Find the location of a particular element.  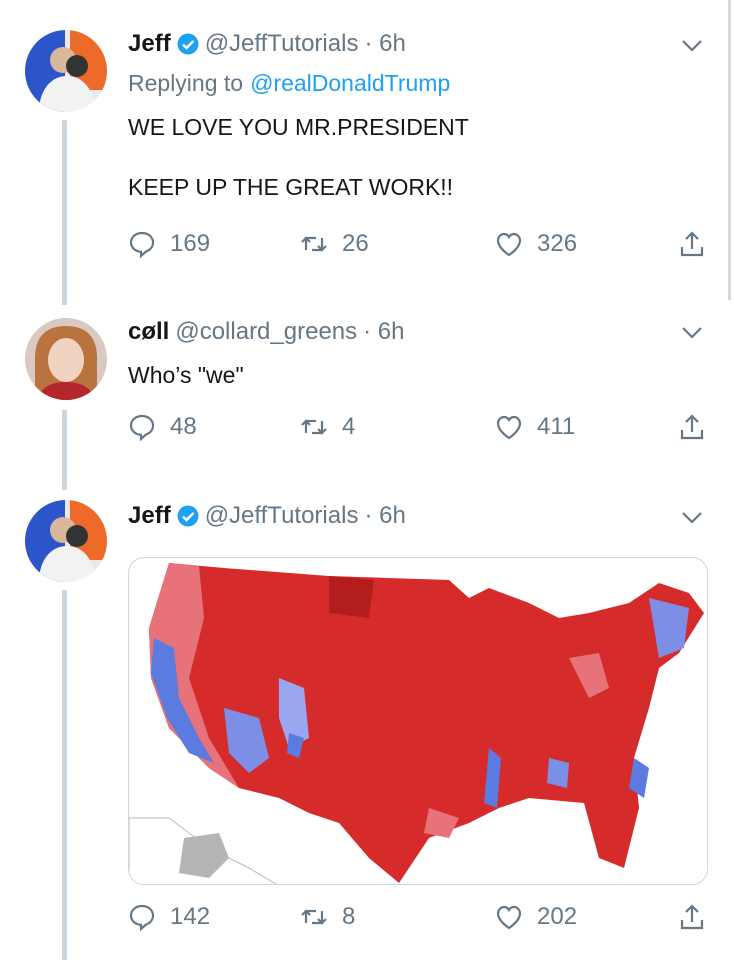

retweet-count: 8 is located at coordinates (349, 916).